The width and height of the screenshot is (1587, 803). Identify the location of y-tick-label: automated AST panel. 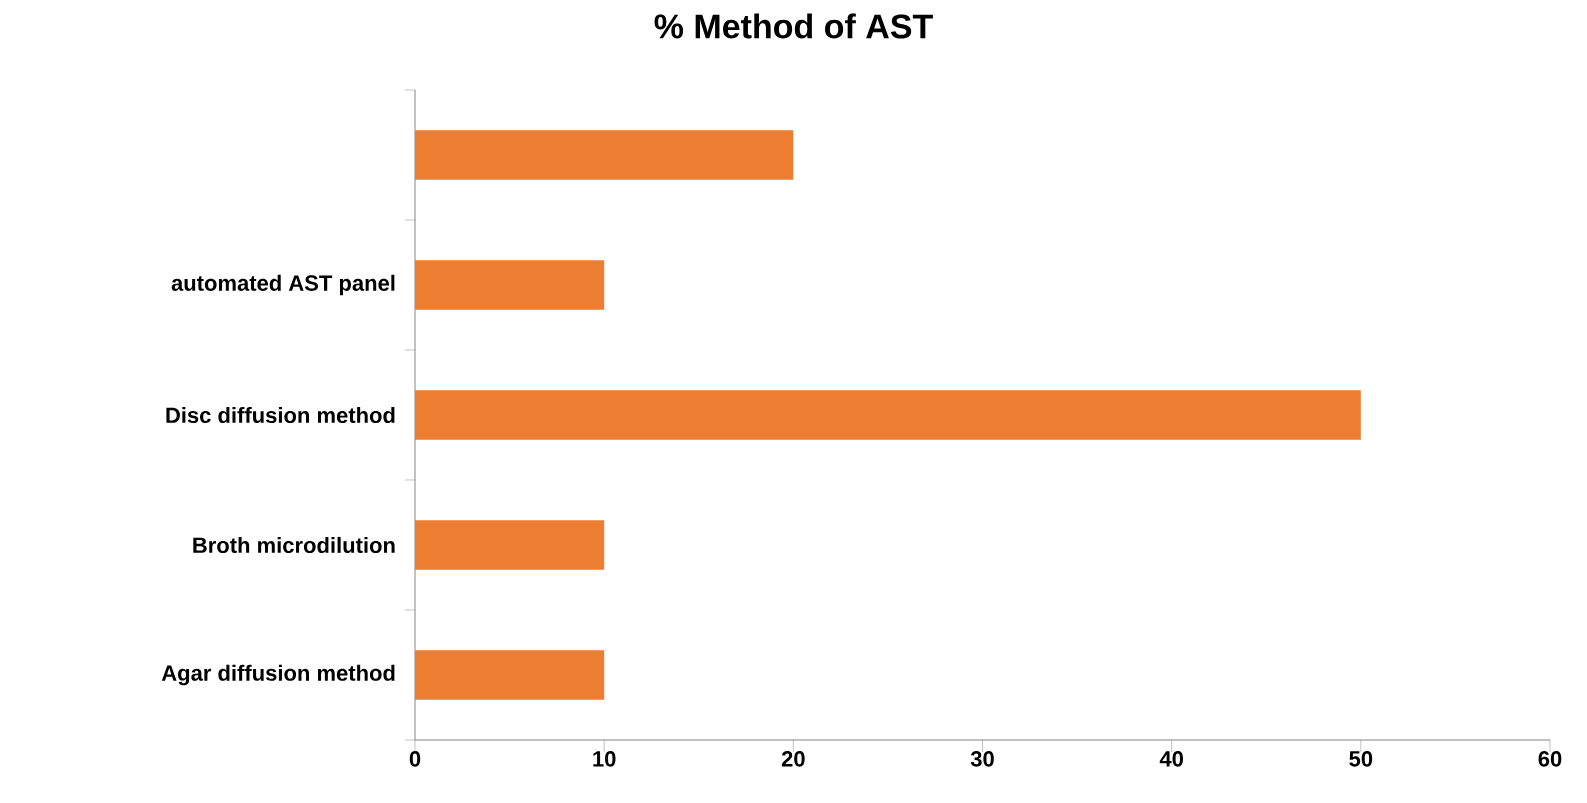
(283, 285).